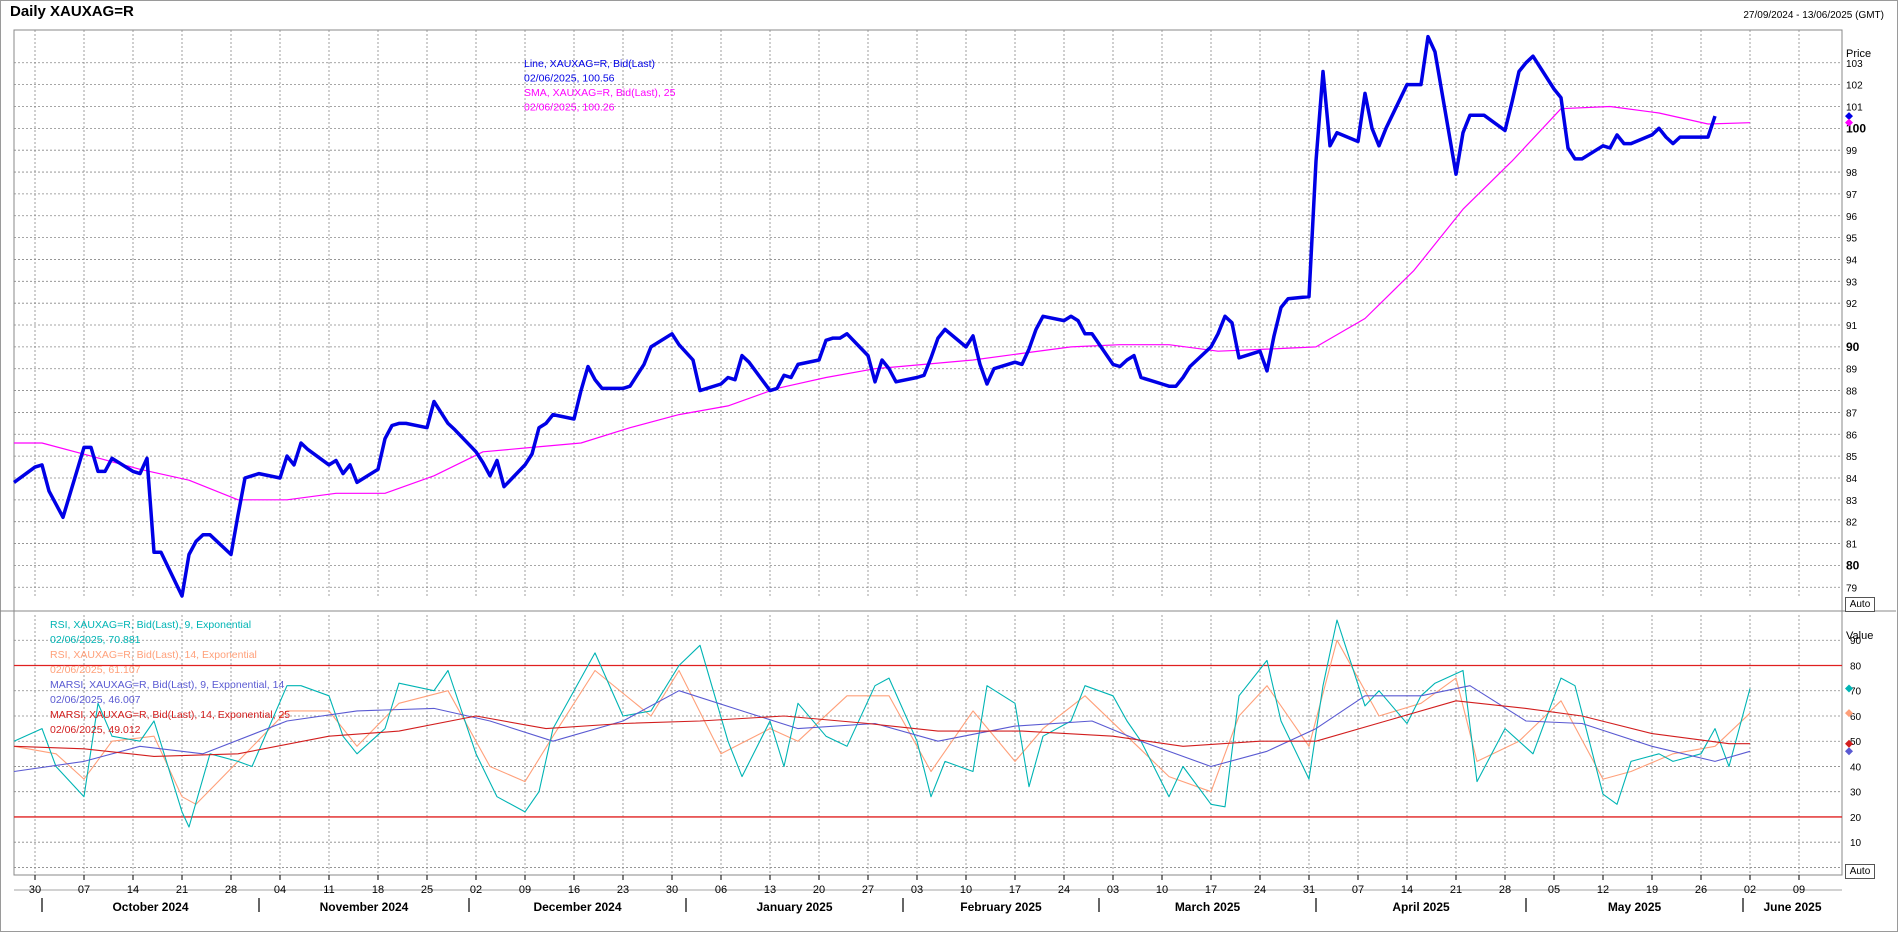 The height and width of the screenshot is (932, 1898). Describe the element at coordinates (1852, 239) in the screenshot. I see `price-tick-label: 95` at that location.